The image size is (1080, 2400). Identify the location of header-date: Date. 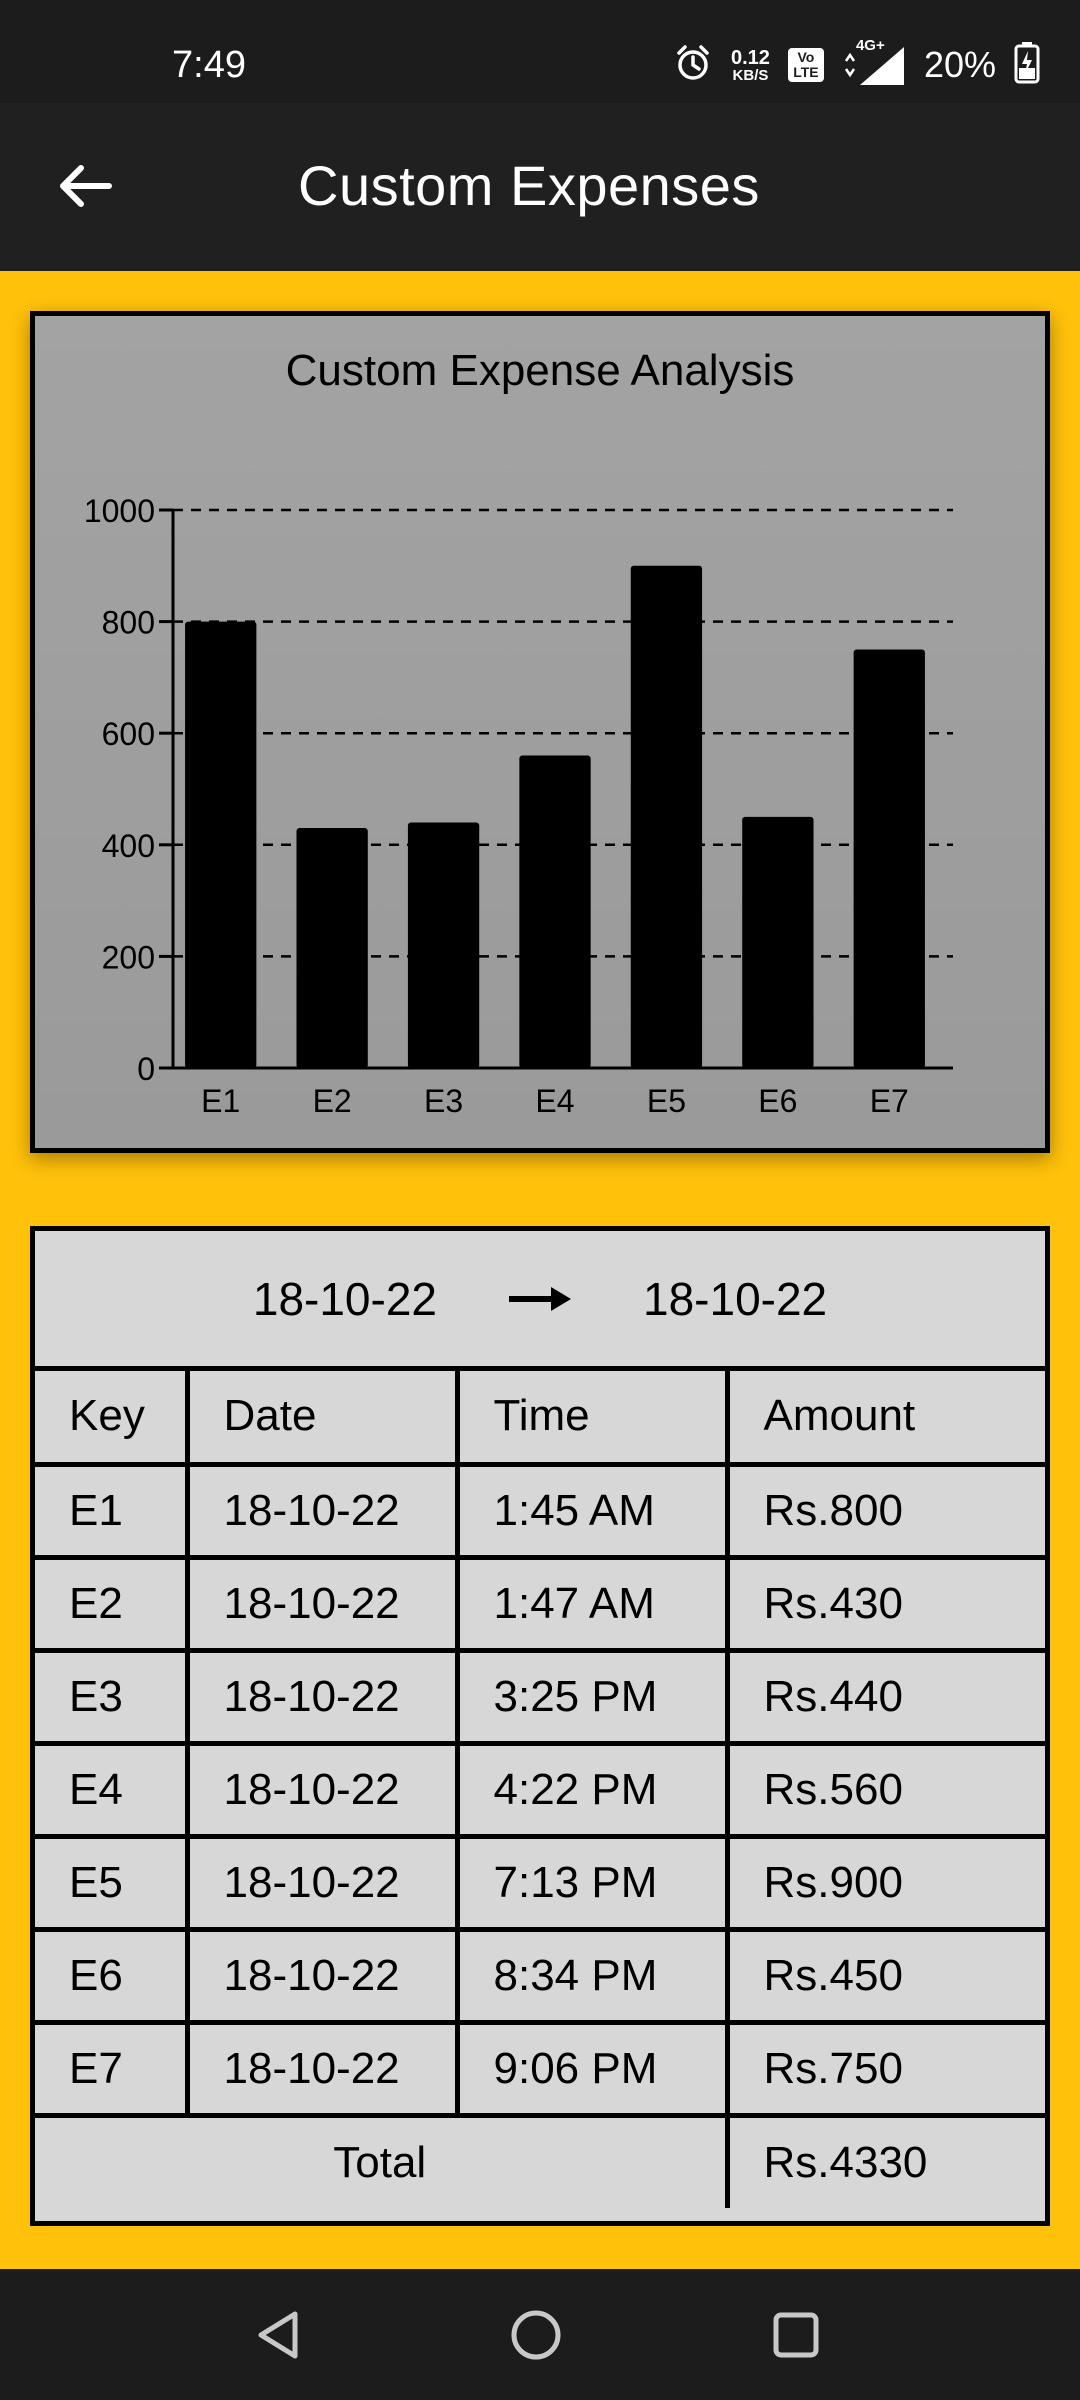
(322, 1419).